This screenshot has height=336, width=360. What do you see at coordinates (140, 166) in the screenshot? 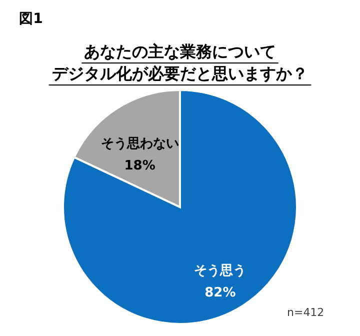
I see `data-label: 18%` at bounding box center [140, 166].